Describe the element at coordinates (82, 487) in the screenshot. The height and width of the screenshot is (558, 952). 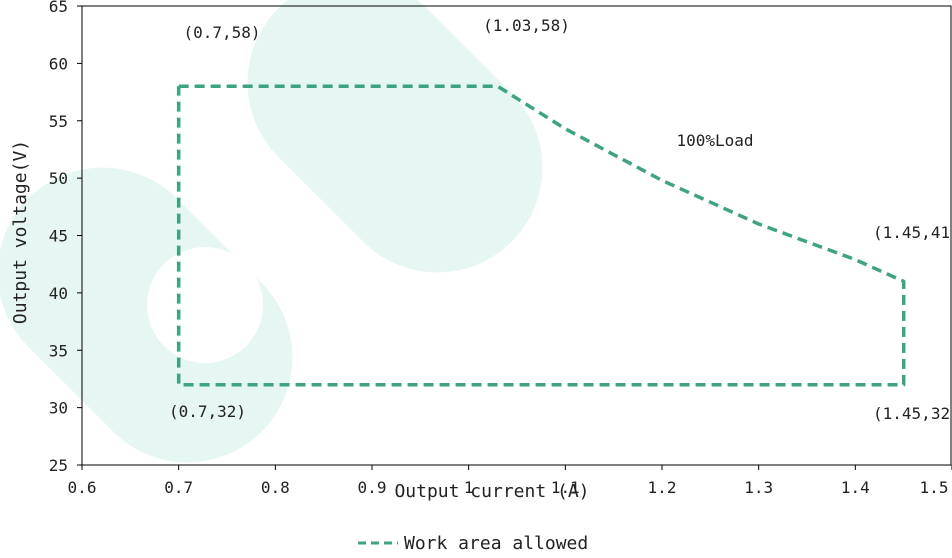
I see `x-tick-label: 0.6` at that location.